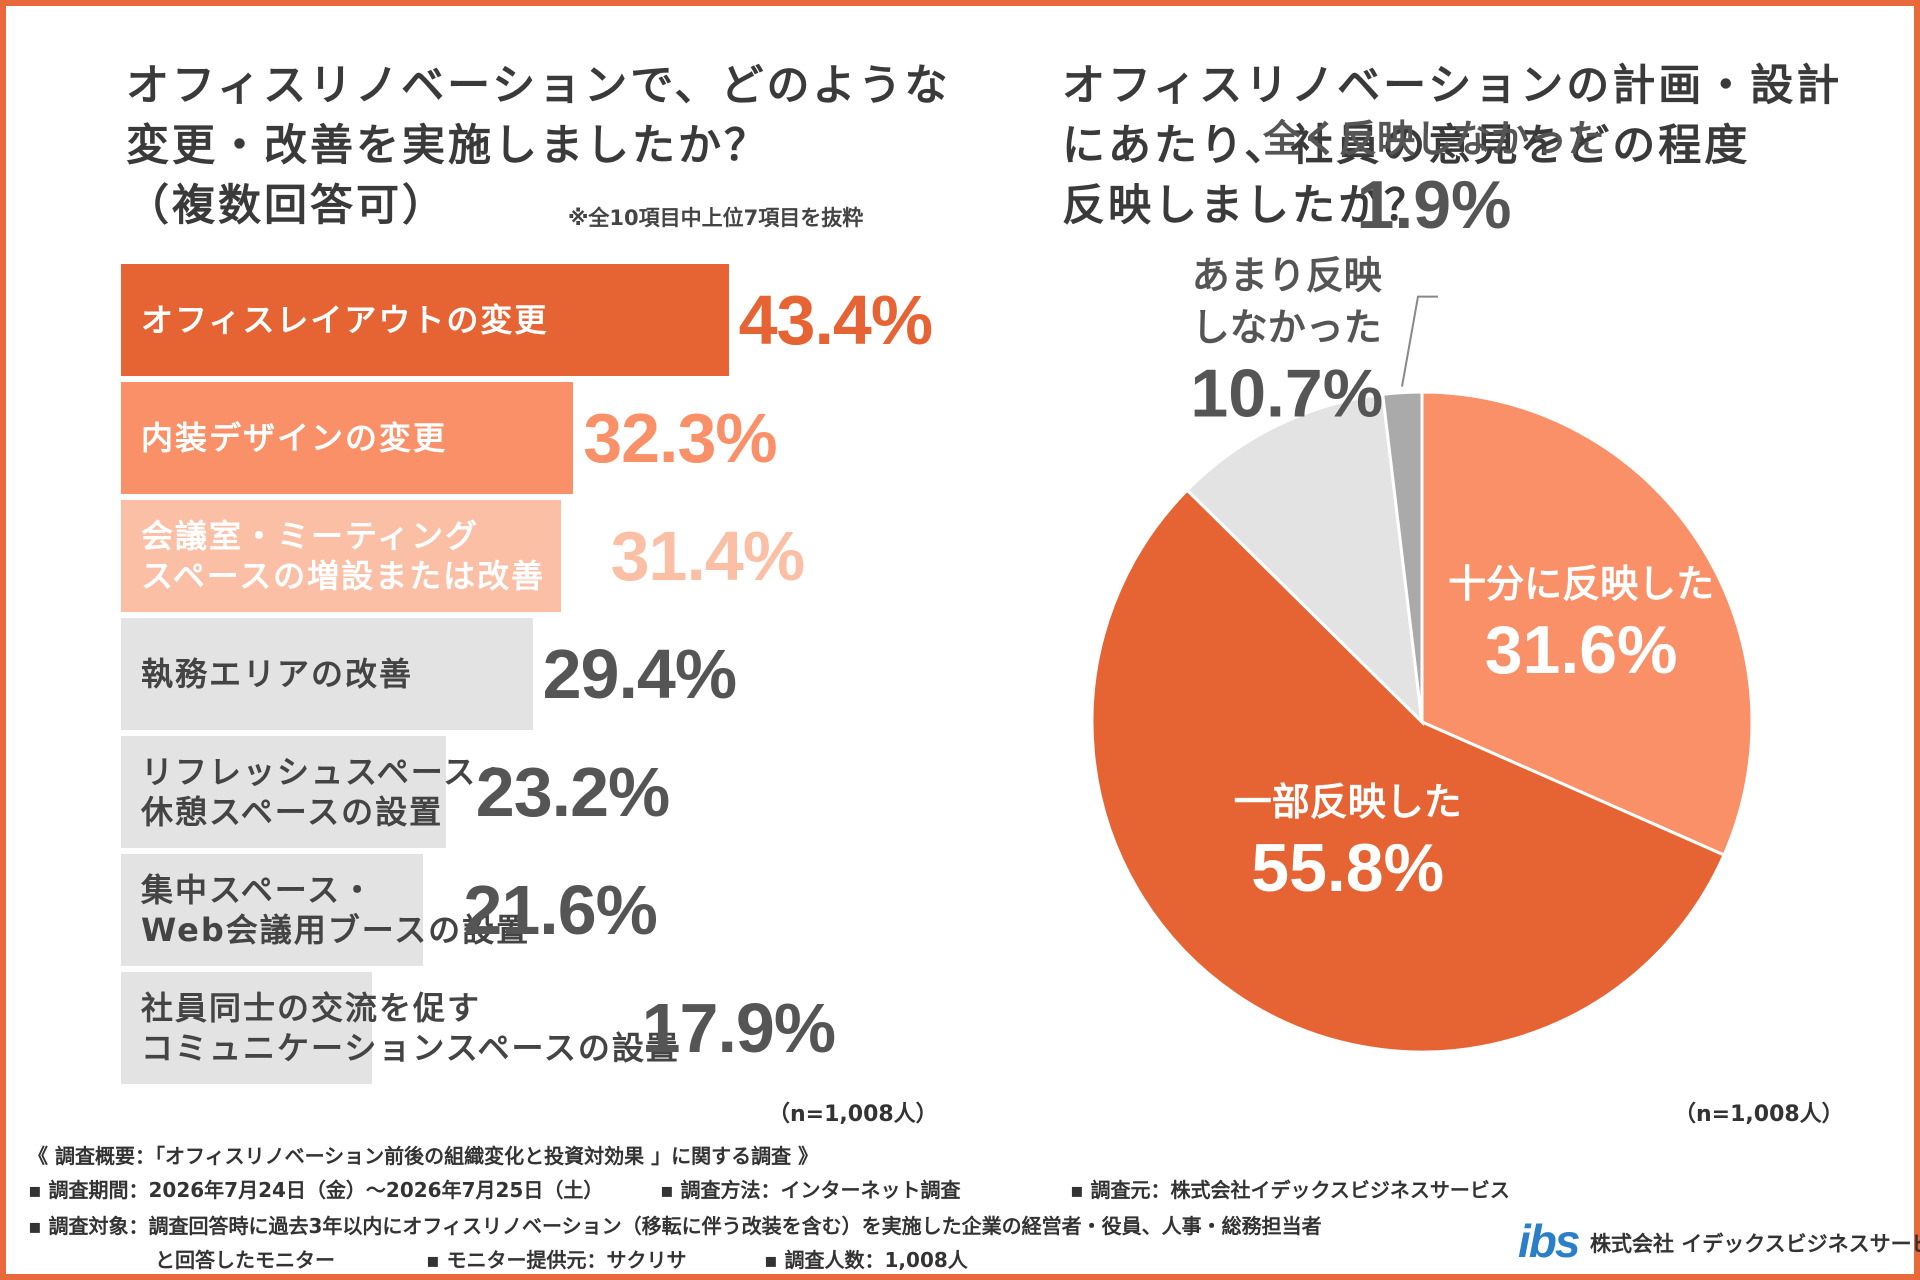 The image size is (1920, 1280). What do you see at coordinates (1549, 1241) in the screenshot?
I see `logo-mark: ibs` at bounding box center [1549, 1241].